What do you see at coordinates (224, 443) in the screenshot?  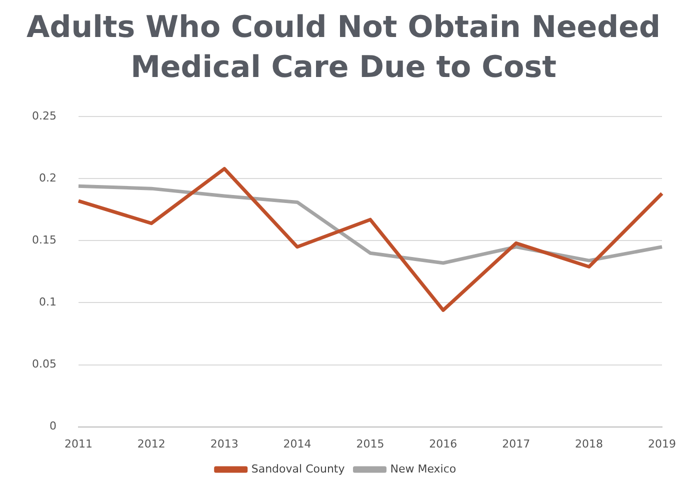 I see `x-tick-label: 2013` at bounding box center [224, 443].